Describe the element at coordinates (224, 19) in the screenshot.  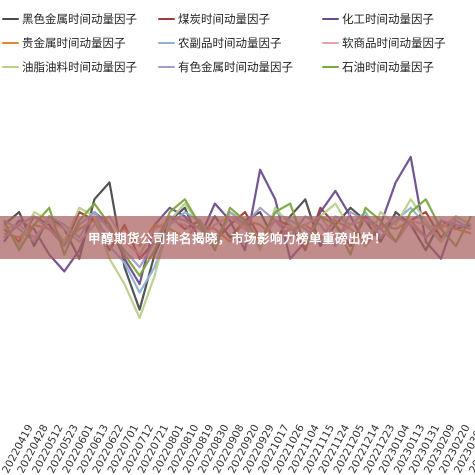
I see `legend-label: 煤炭时间动量因子` at that location.